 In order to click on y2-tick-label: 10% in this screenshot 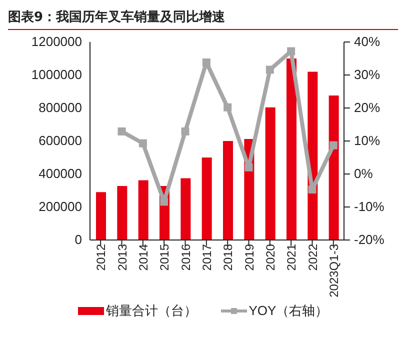, I will do `click(367, 140)`.